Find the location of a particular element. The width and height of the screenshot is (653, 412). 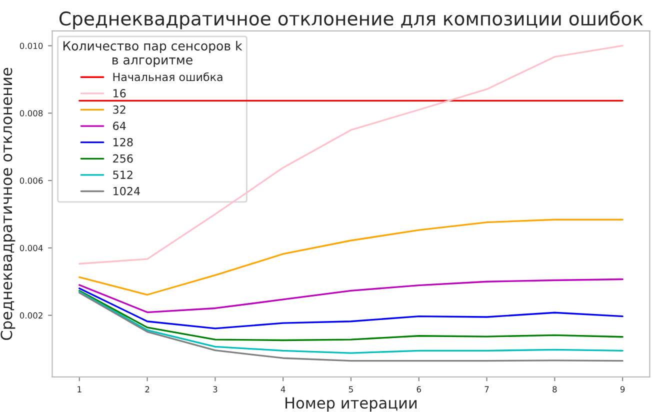

x-tick-label: 8 is located at coordinates (554, 389).